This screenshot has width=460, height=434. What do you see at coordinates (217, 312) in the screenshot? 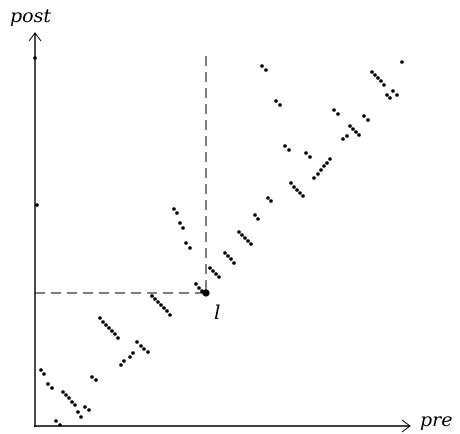
I see `point-label-l: l` at bounding box center [217, 312].